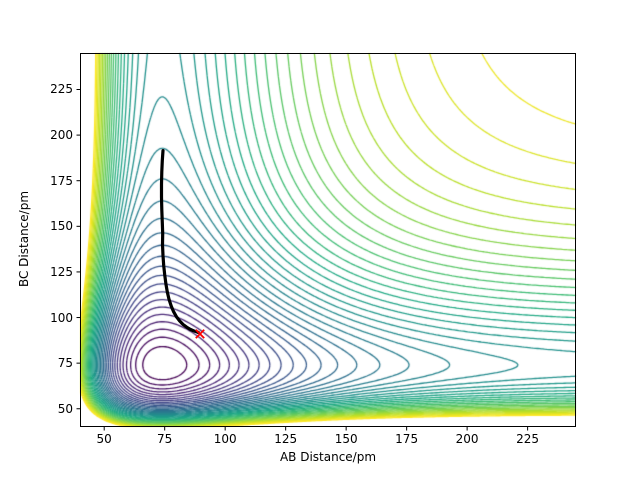 The width and height of the screenshot is (640, 480). Describe the element at coordinates (61, 226) in the screenshot. I see `y-tick-label: 150` at that location.